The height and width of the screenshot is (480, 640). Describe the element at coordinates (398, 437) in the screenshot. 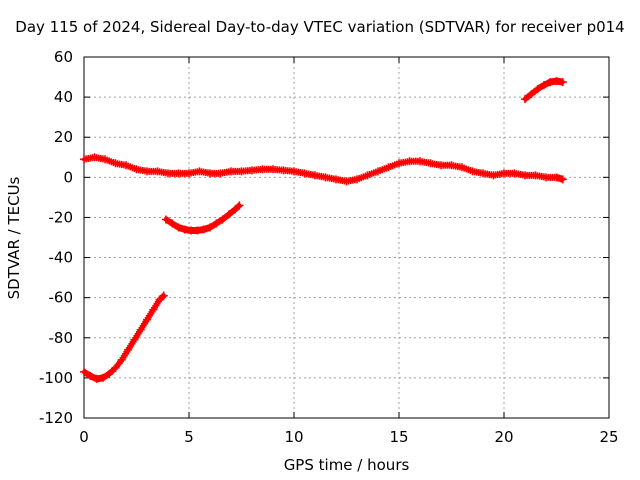

I see `x-tick-label: 15` at that location.